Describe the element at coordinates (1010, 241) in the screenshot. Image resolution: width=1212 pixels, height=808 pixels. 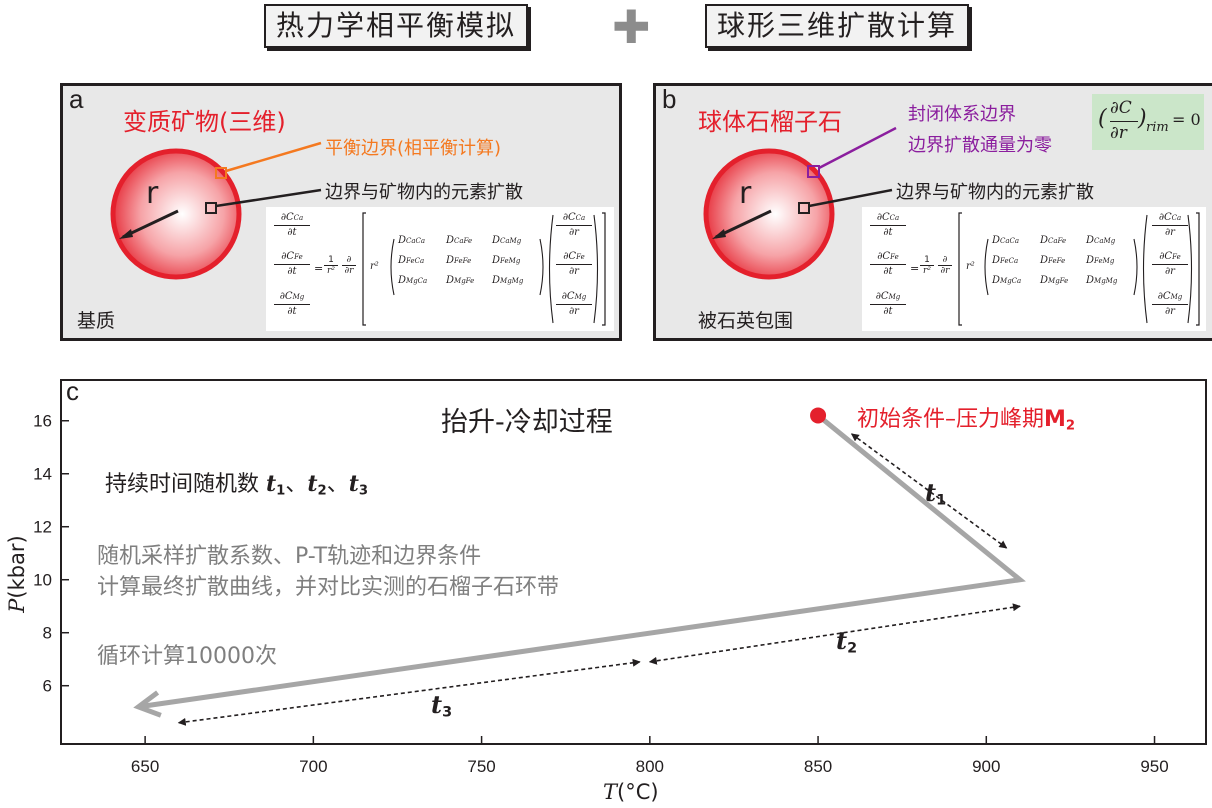
I see `d-caca-sub: CaCa` at that location.